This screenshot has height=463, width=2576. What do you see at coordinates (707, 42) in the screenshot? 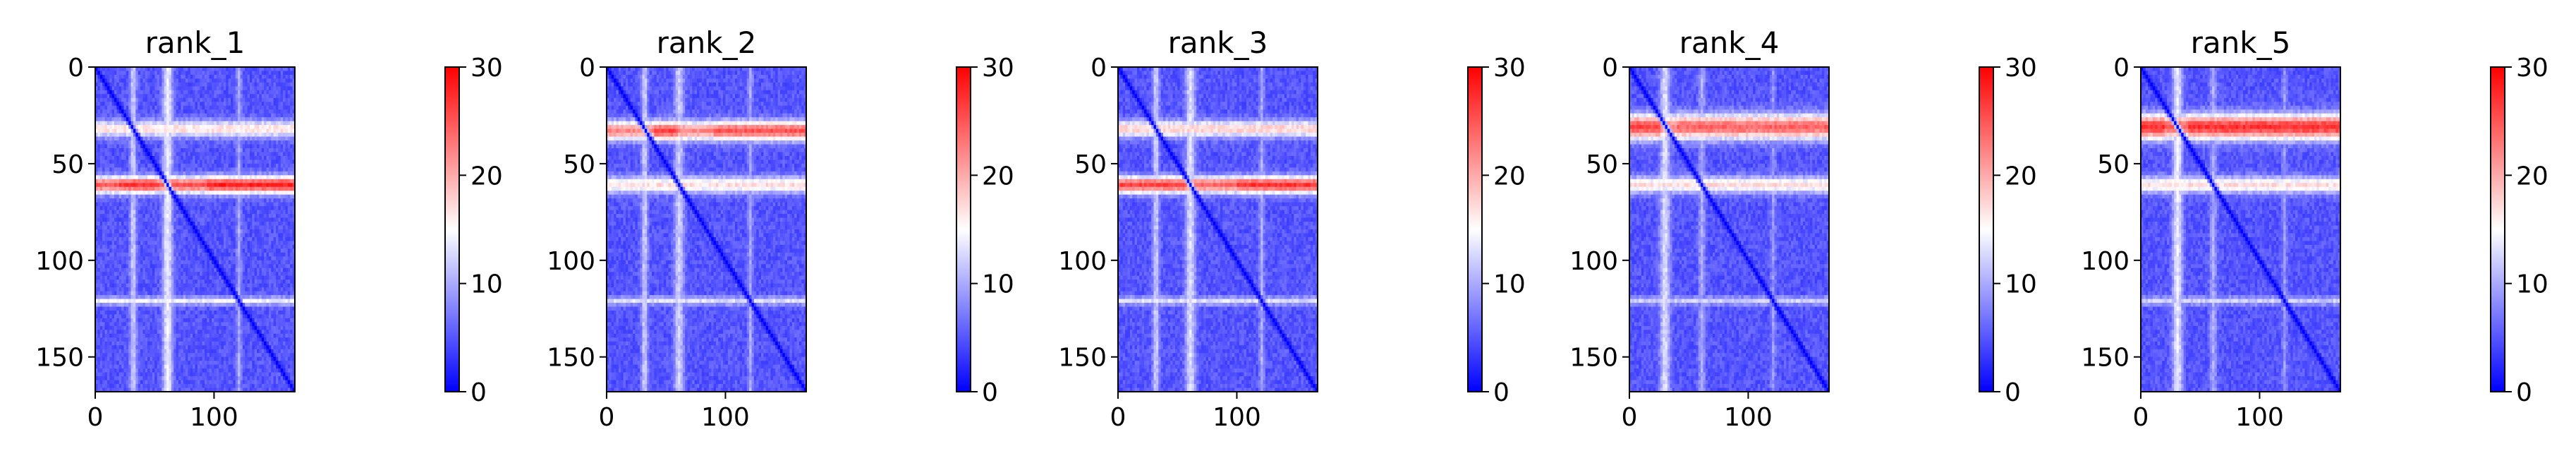
I see `chart-title: rank_2` at bounding box center [707, 42].